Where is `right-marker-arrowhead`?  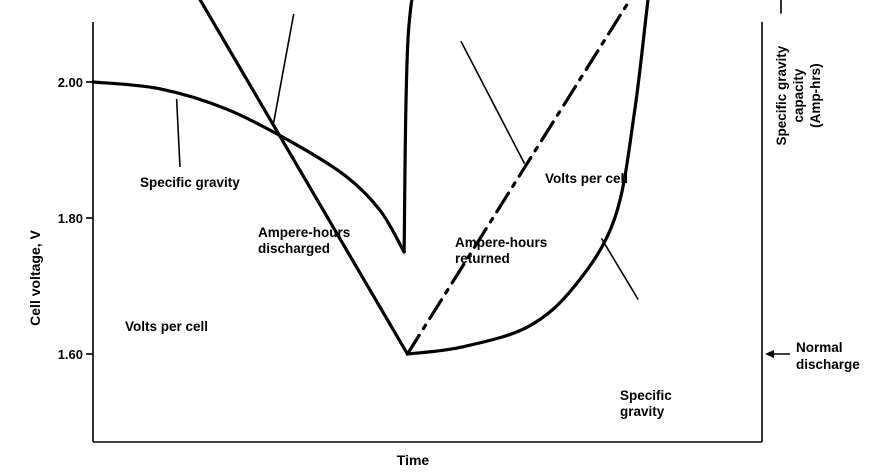
right-marker-arrowhead is located at coordinates (769, 354).